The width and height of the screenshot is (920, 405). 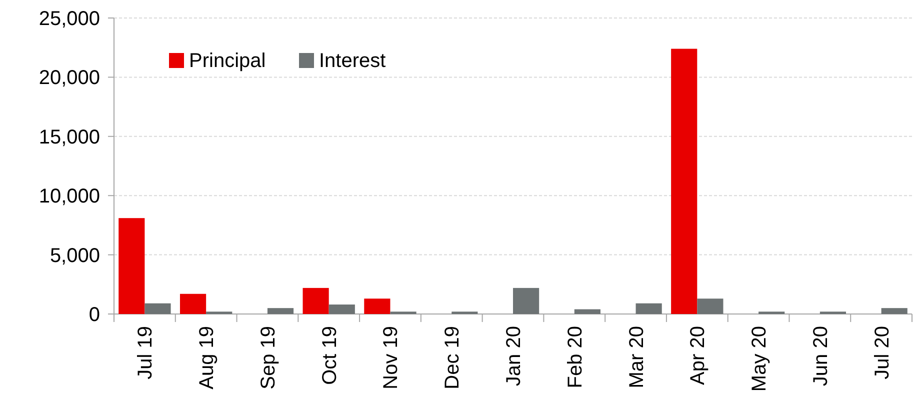 I want to click on x-tick-label: Mar 20, so click(x=637, y=357).